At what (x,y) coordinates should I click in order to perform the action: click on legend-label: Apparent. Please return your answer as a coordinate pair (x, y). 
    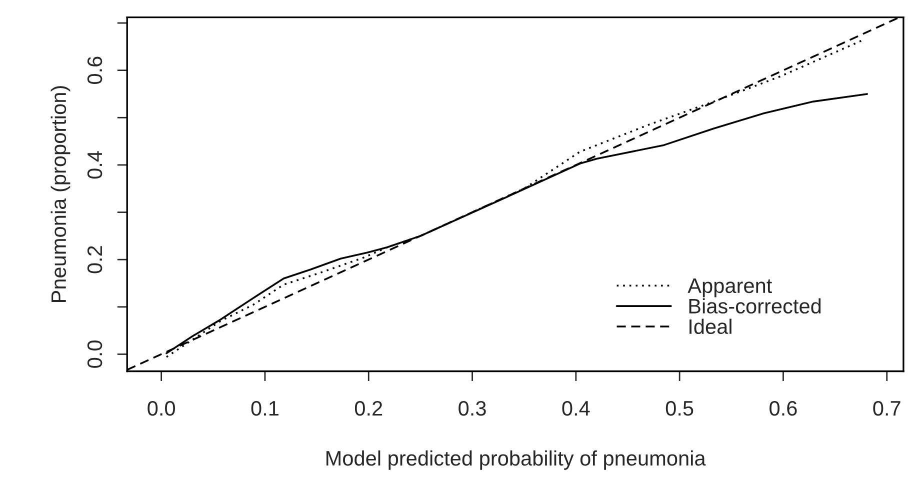
    Looking at the image, I should click on (730, 288).